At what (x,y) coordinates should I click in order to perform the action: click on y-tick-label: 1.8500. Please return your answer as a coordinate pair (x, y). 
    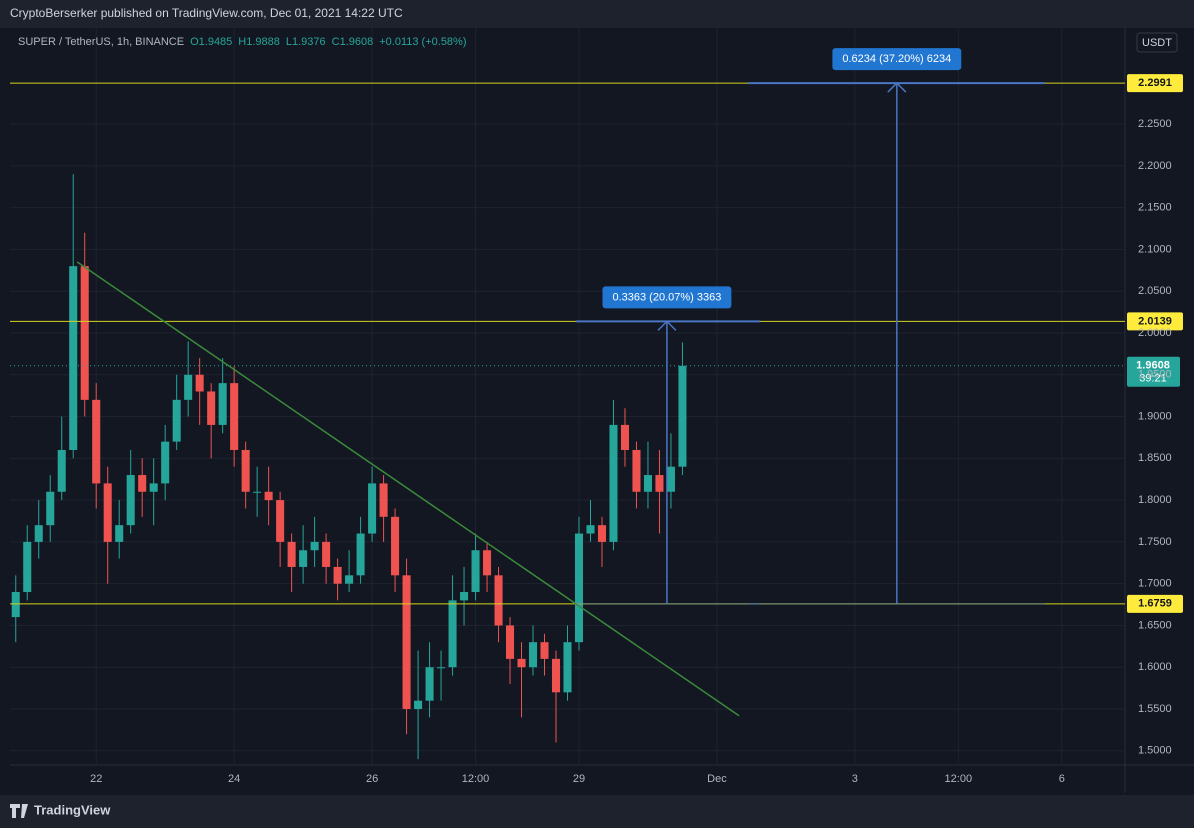
    Looking at the image, I should click on (1155, 458).